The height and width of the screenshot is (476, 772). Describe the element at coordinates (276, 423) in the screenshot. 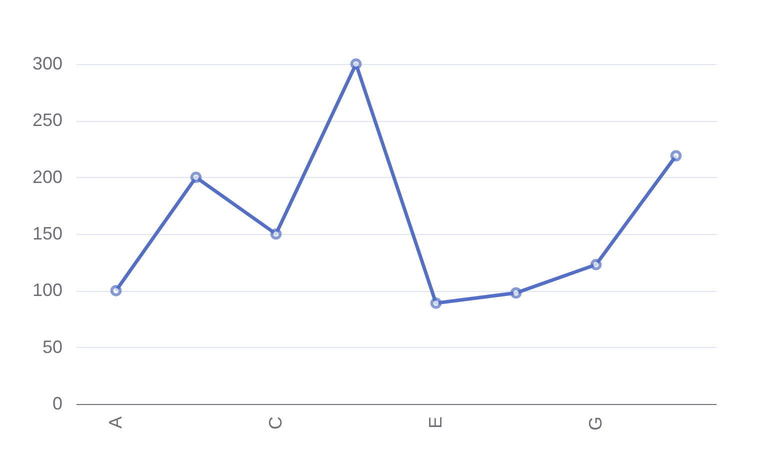

I see `x-tick-label: C` at that location.